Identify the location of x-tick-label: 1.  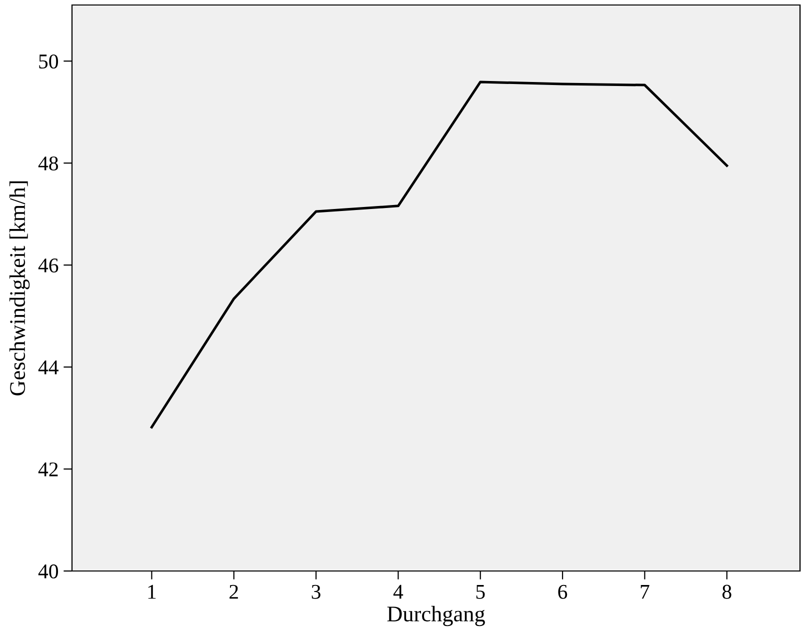
(152, 591).